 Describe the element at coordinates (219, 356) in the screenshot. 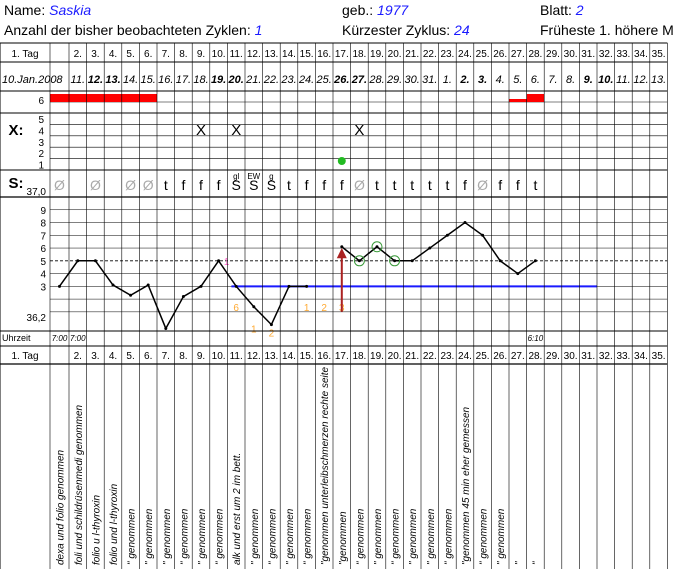

I see `day-number-bottom: 10.` at that location.